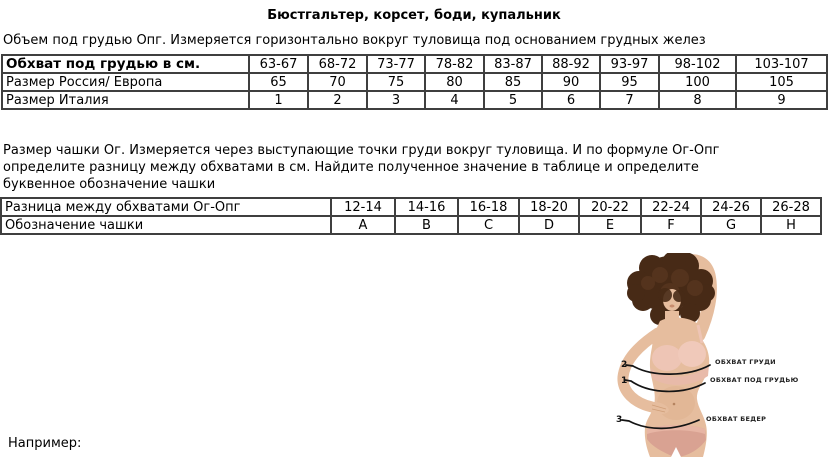 Image resolution: width=828 pixels, height=457 pixels. Describe the element at coordinates (414, 15) in the screenshot. I see `page-title: Бюстгальтер, корсет, боди, купальник` at that location.